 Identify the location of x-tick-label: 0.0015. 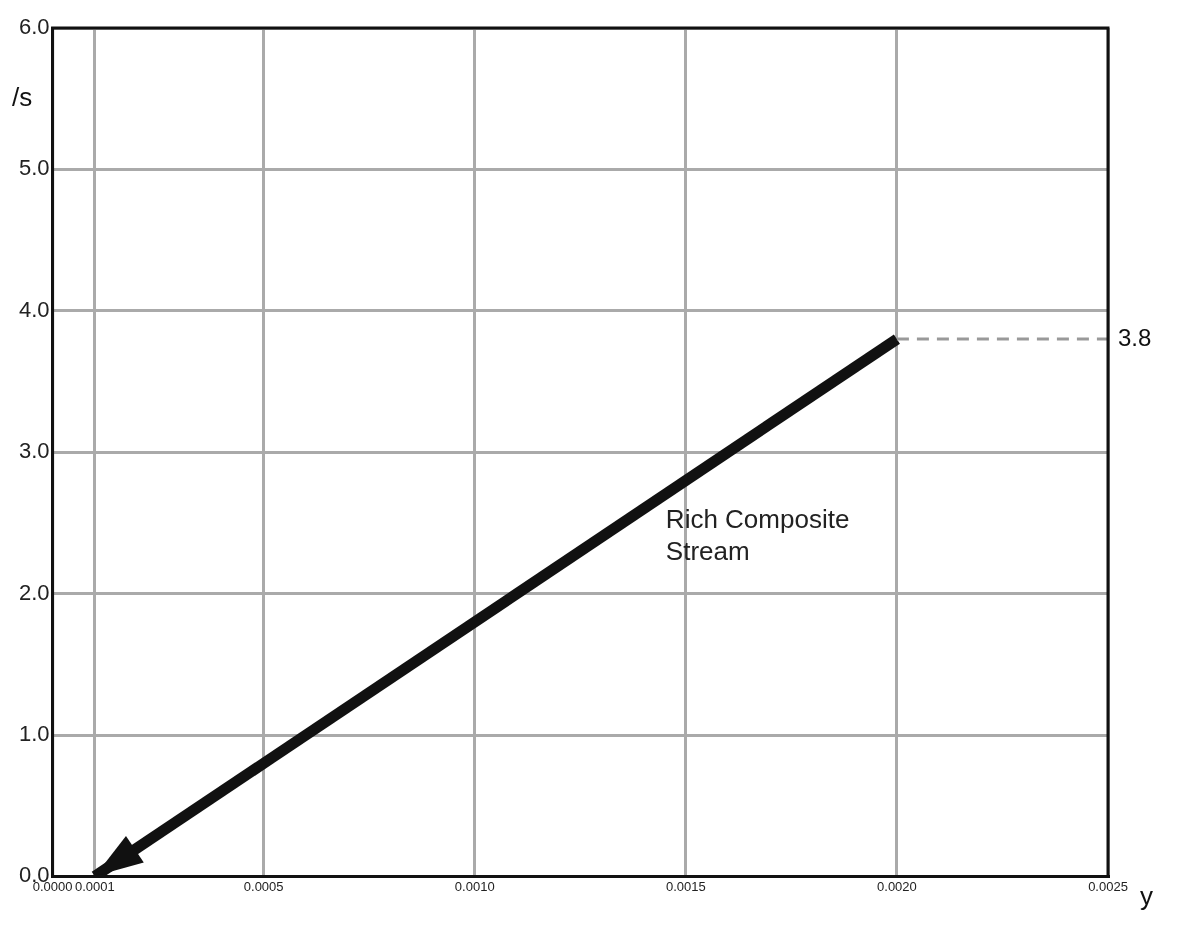
(685, 886).